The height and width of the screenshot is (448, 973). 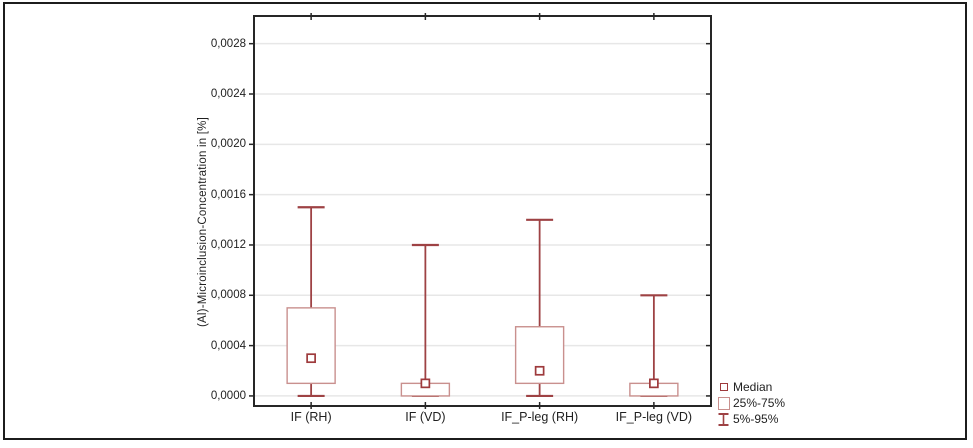 I want to click on iqr-box, so click(x=311, y=346).